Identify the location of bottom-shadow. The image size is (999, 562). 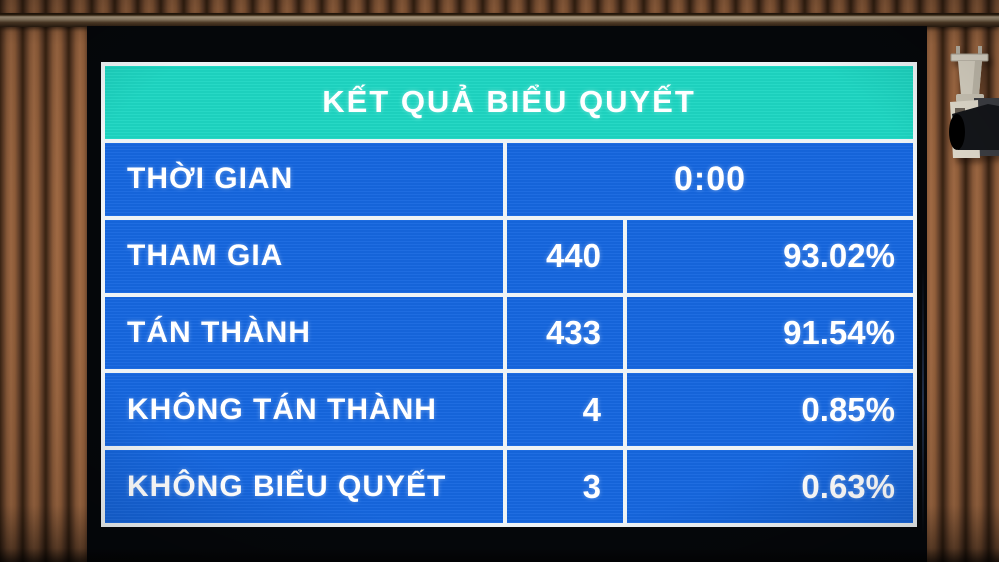
(499, 555).